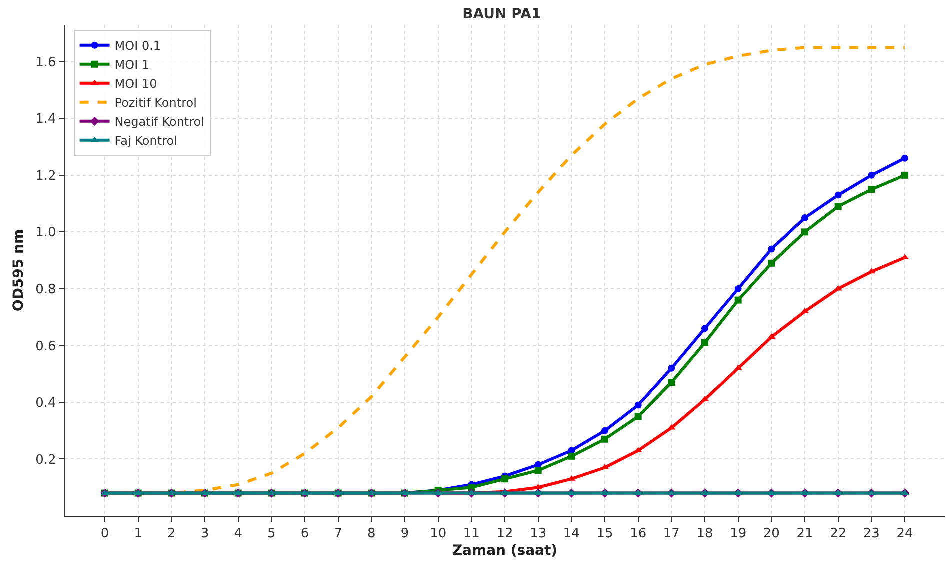 The width and height of the screenshot is (947, 564). Describe the element at coordinates (205, 534) in the screenshot. I see `x-tick-label: 3` at that location.